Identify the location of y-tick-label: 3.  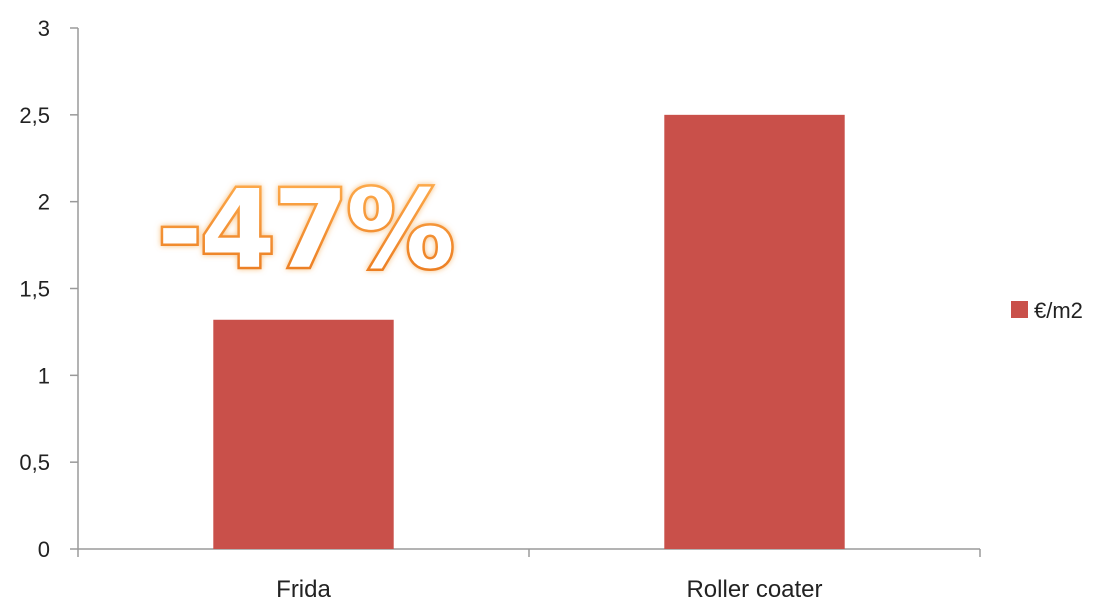
(44, 28).